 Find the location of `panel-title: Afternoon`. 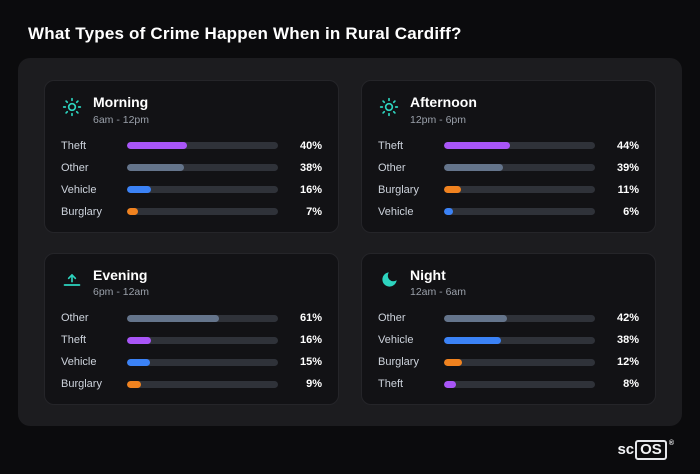

panel-title: Afternoon is located at coordinates (443, 102).